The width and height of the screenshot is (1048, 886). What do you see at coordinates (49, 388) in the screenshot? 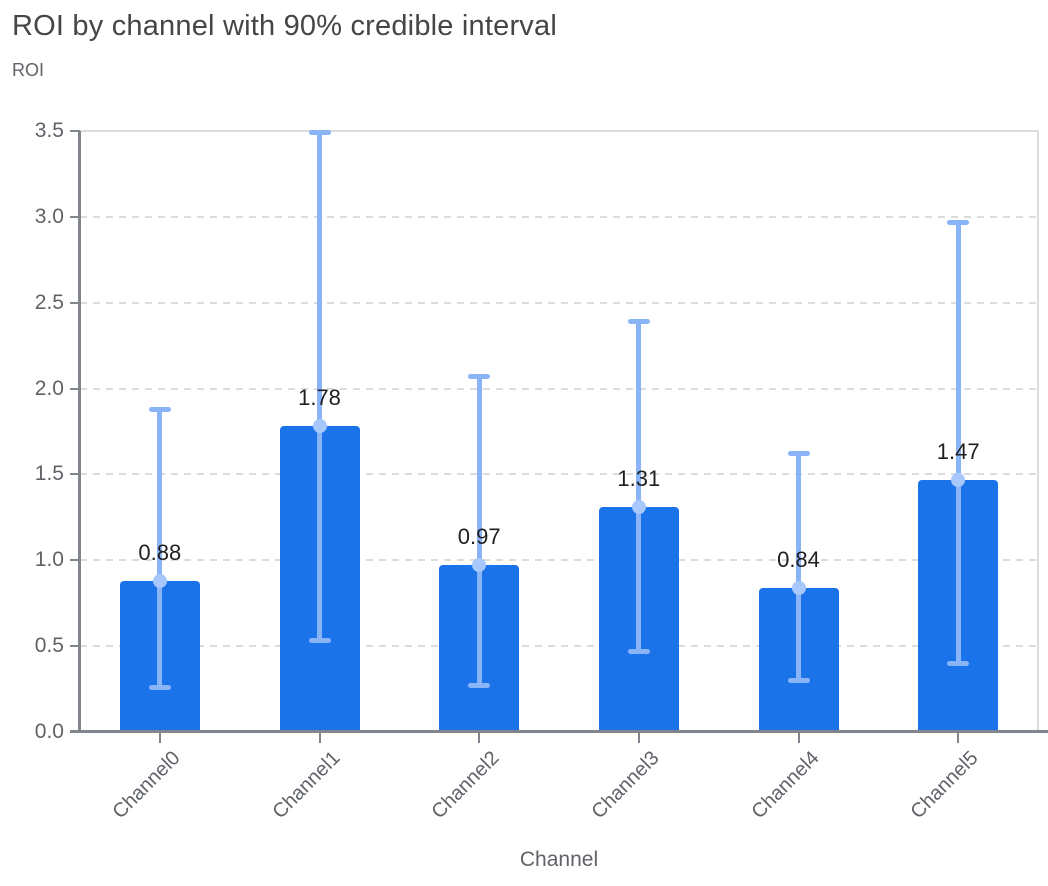
I see `y-tick-label: 2.0` at bounding box center [49, 388].